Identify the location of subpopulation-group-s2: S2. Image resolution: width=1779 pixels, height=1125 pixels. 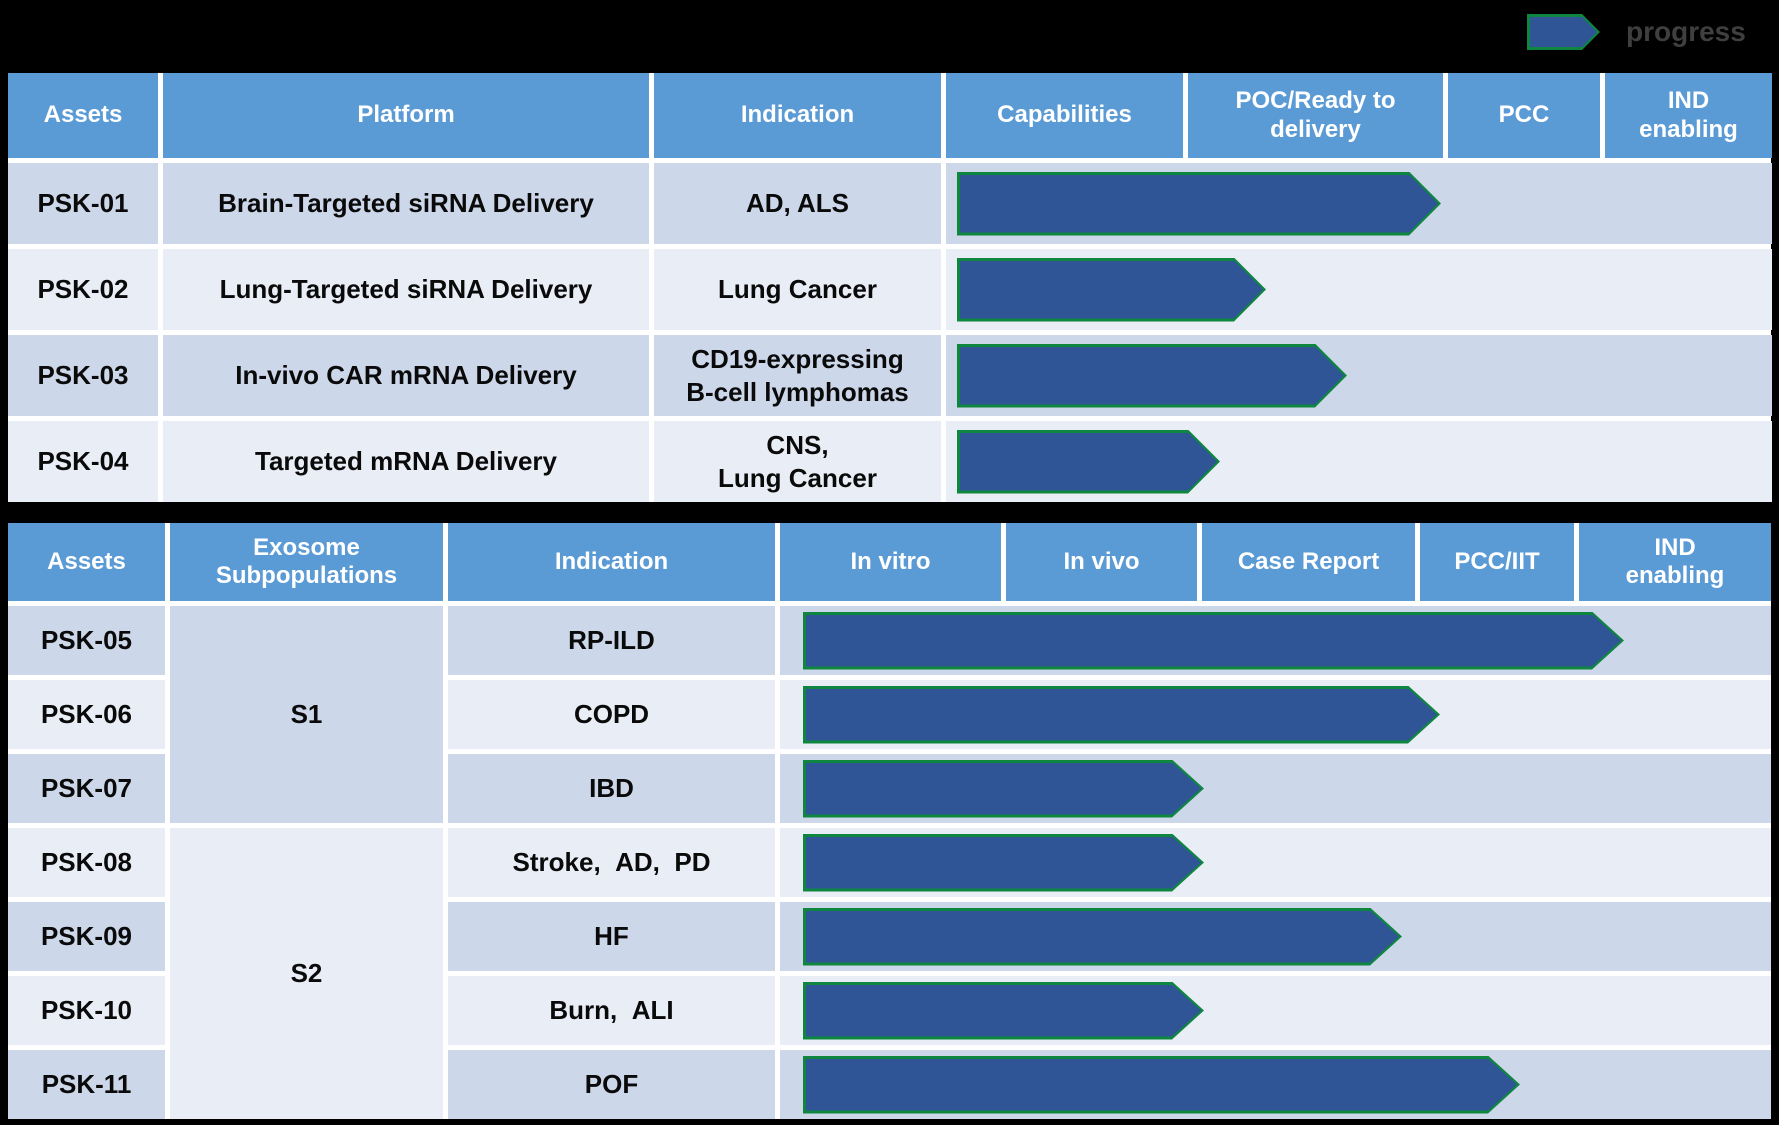
(306, 973).